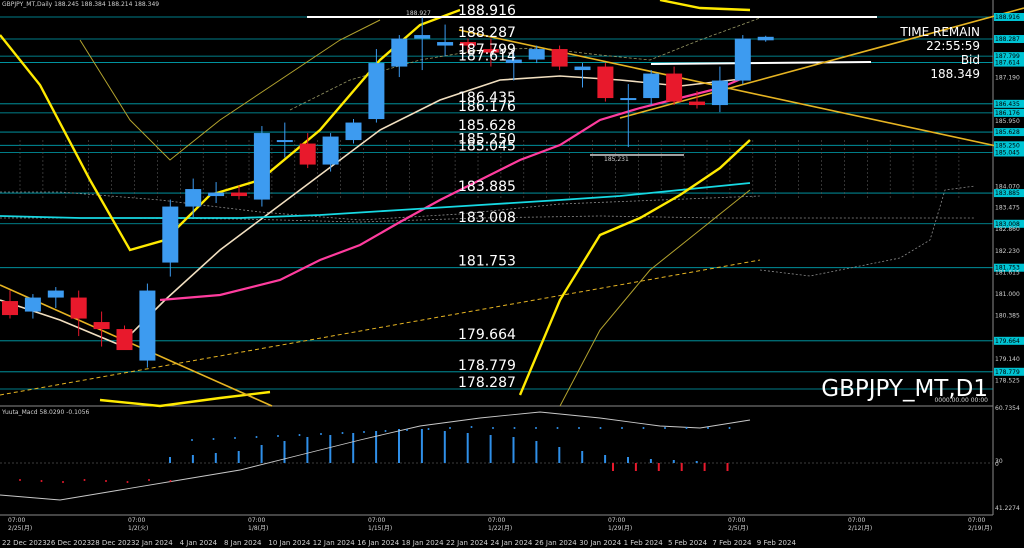 Image resolution: width=1024 pixels, height=548 pixels. I want to click on price-tick: 178.779, so click(1007, 372).